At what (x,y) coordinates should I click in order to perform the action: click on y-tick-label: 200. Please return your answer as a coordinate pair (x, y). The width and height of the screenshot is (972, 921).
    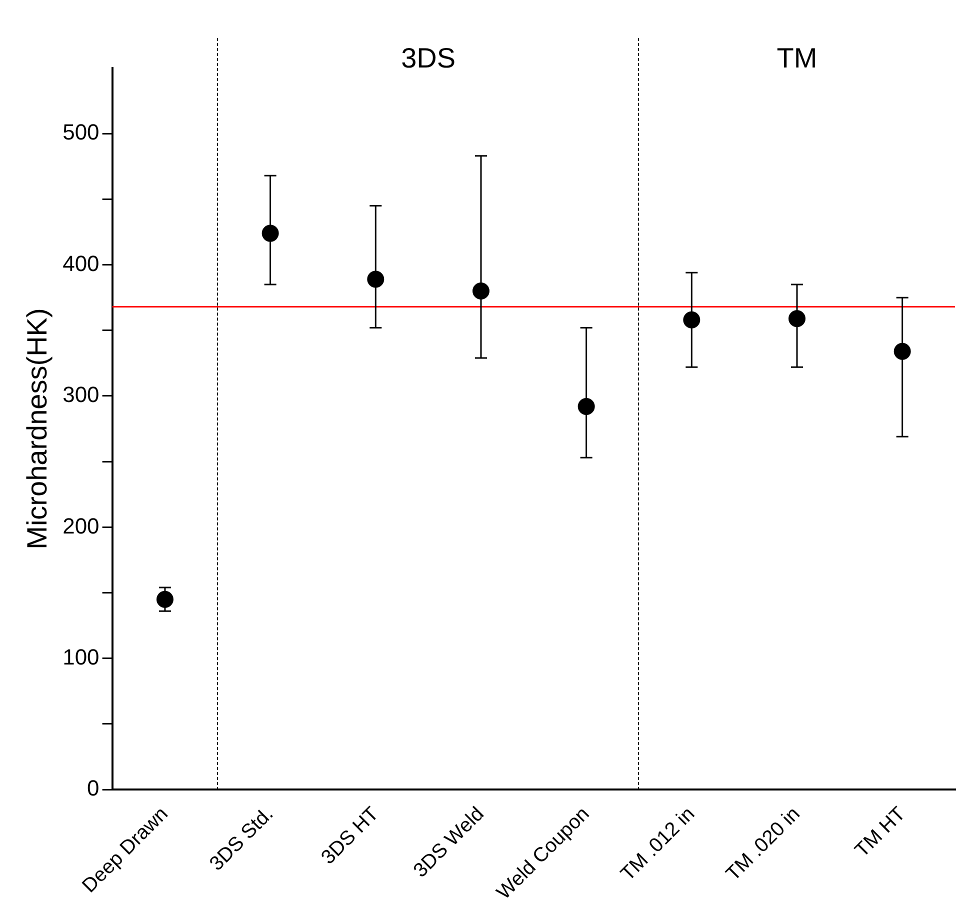
    Looking at the image, I should click on (81, 525).